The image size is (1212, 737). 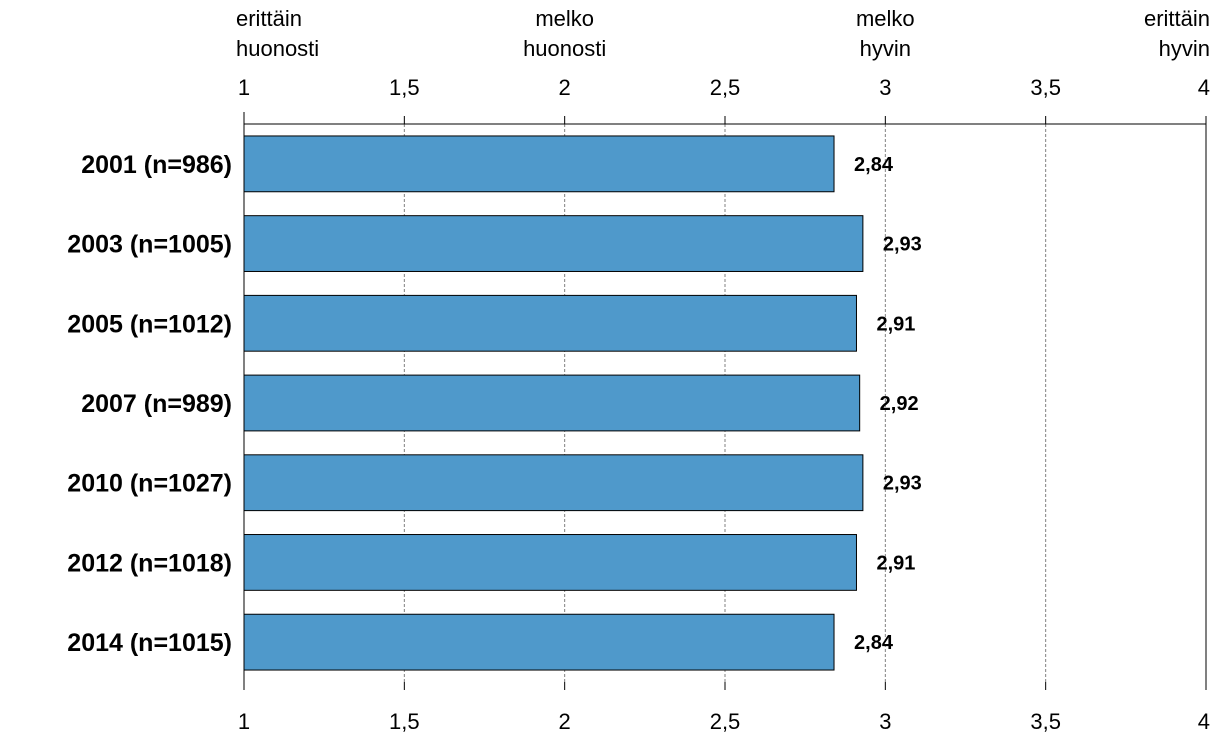 I want to click on top-tick-label: 1, so click(x=244, y=87).